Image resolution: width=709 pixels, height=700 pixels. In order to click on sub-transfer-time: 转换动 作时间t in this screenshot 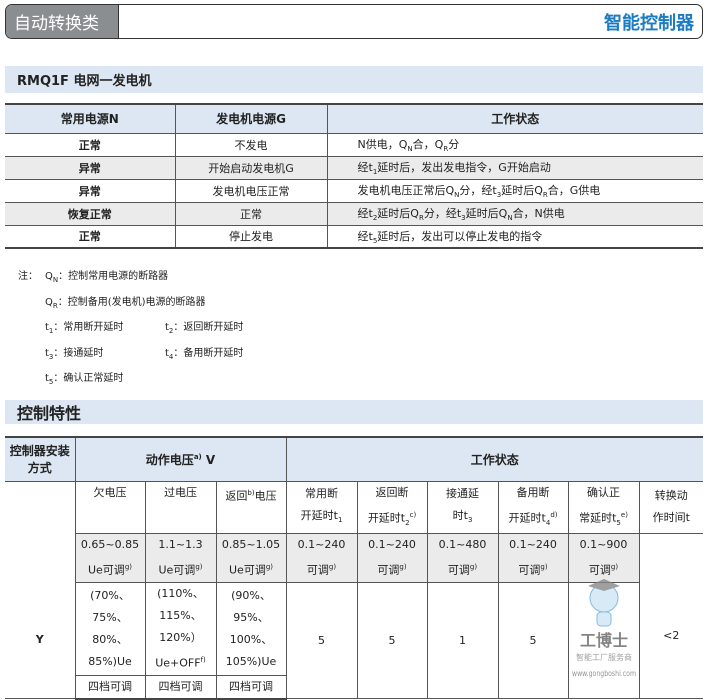, I will do `click(670, 507)`.